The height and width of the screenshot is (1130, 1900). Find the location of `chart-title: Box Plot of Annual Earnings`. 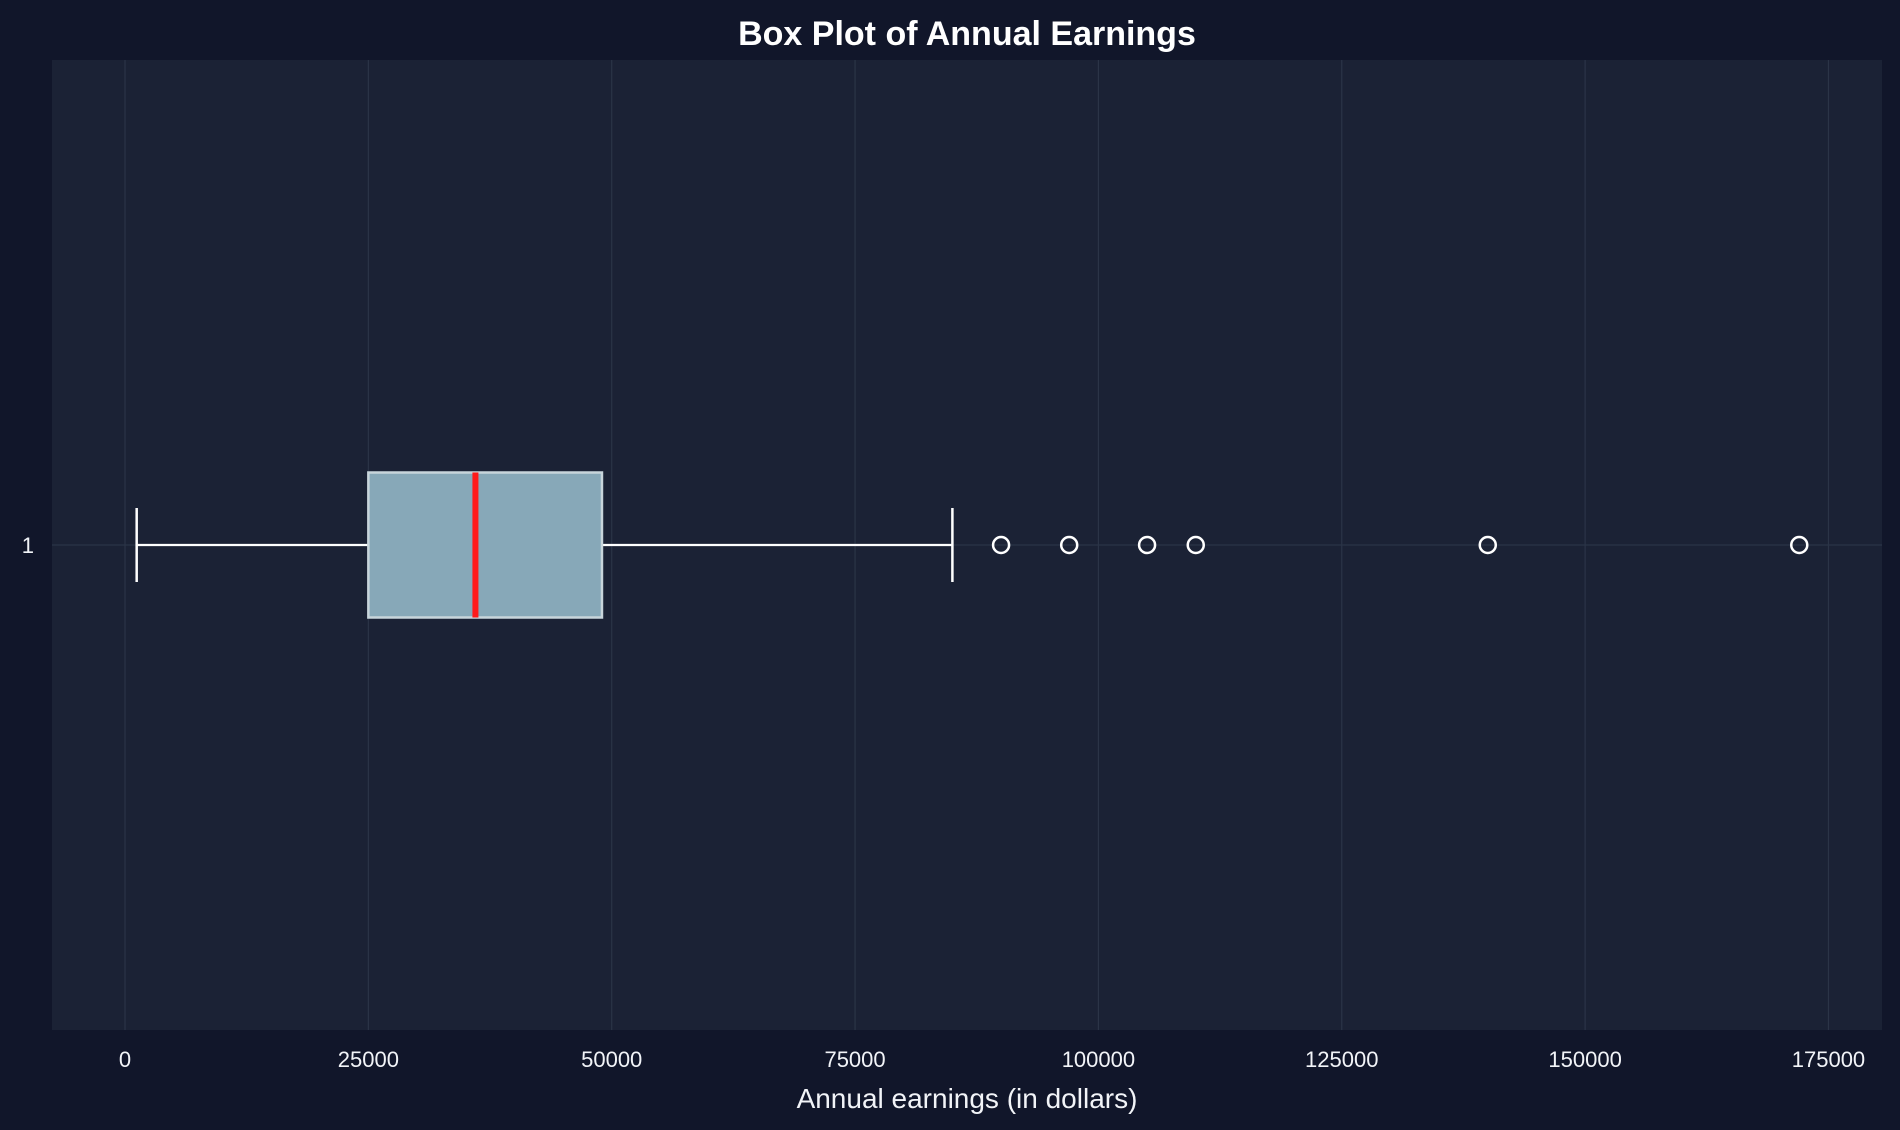

chart-title: Box Plot of Annual Earnings is located at coordinates (967, 34).